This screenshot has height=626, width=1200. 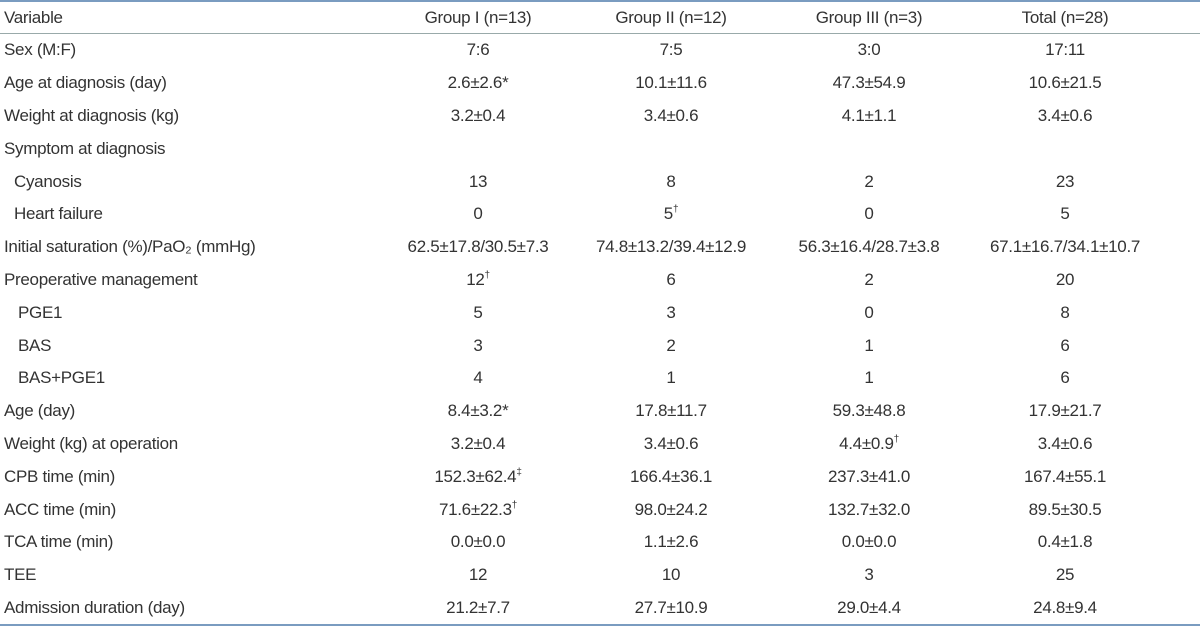 I want to click on cell: 67.1±16.7/34.1±10.7, so click(x=1065, y=247).